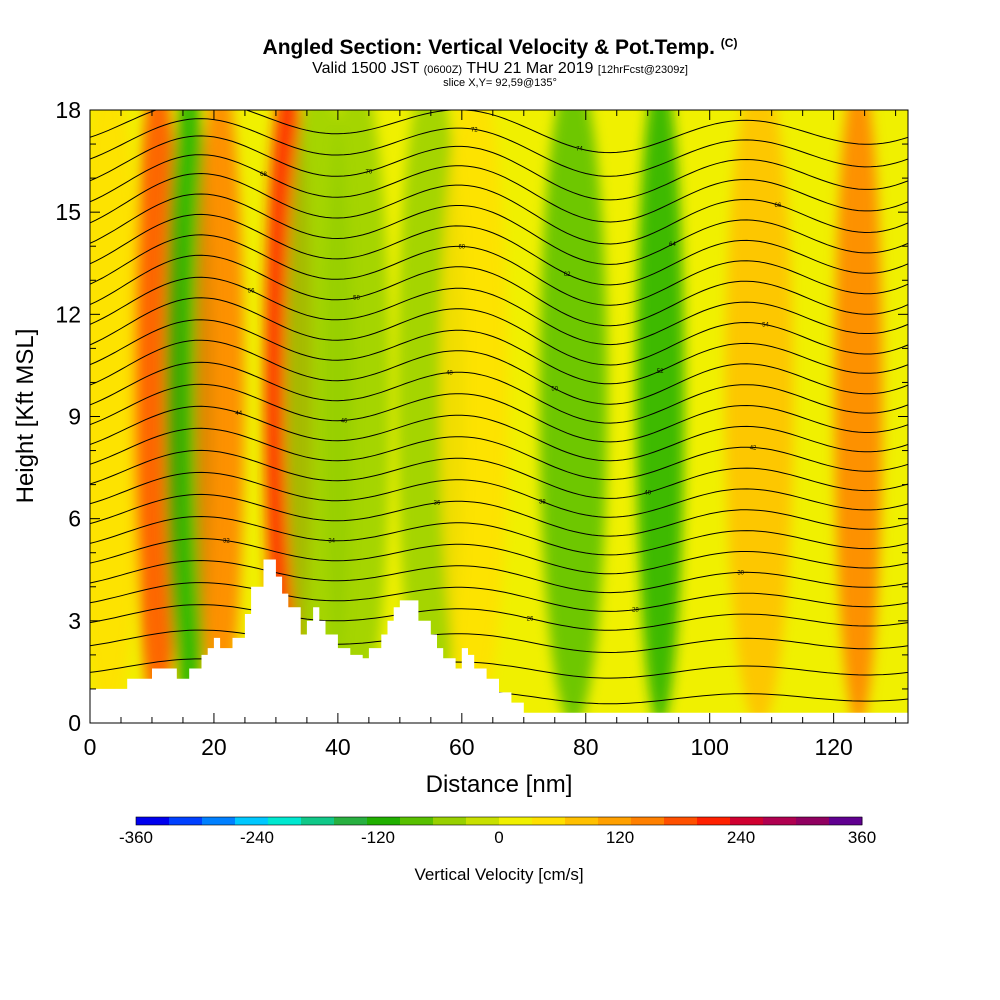 This screenshot has width=1000, height=1000. I want to click on chart-title-unit: (C), so click(729, 43).